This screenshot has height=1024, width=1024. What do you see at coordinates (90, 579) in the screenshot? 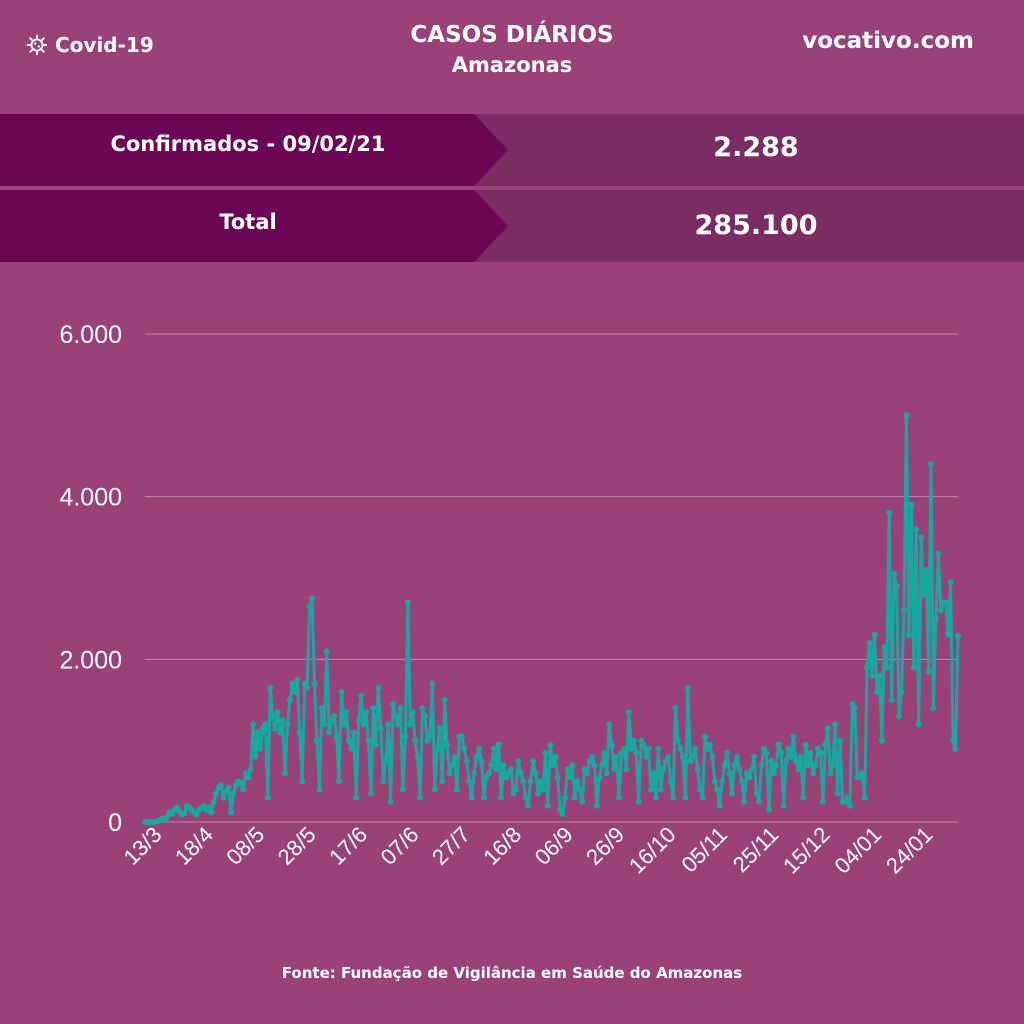
I see `y-tick-labels: 0 2.000 4.000 6.000` at bounding box center [90, 579].